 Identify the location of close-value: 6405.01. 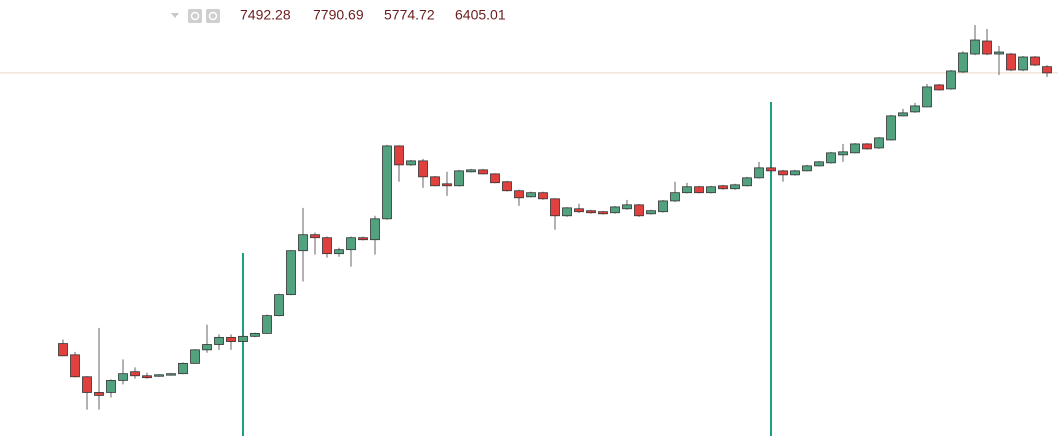
(480, 15).